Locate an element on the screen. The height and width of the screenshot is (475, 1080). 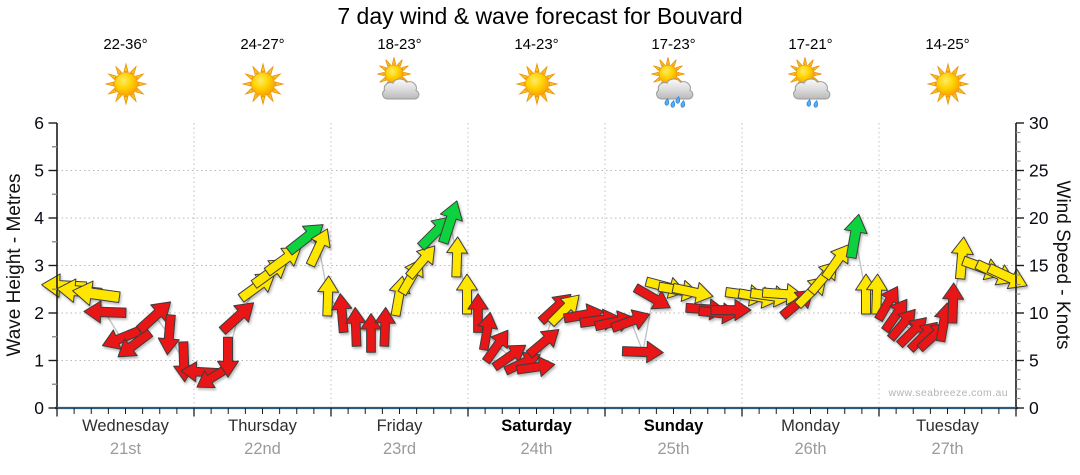
day-date: 22nd is located at coordinates (262, 449).